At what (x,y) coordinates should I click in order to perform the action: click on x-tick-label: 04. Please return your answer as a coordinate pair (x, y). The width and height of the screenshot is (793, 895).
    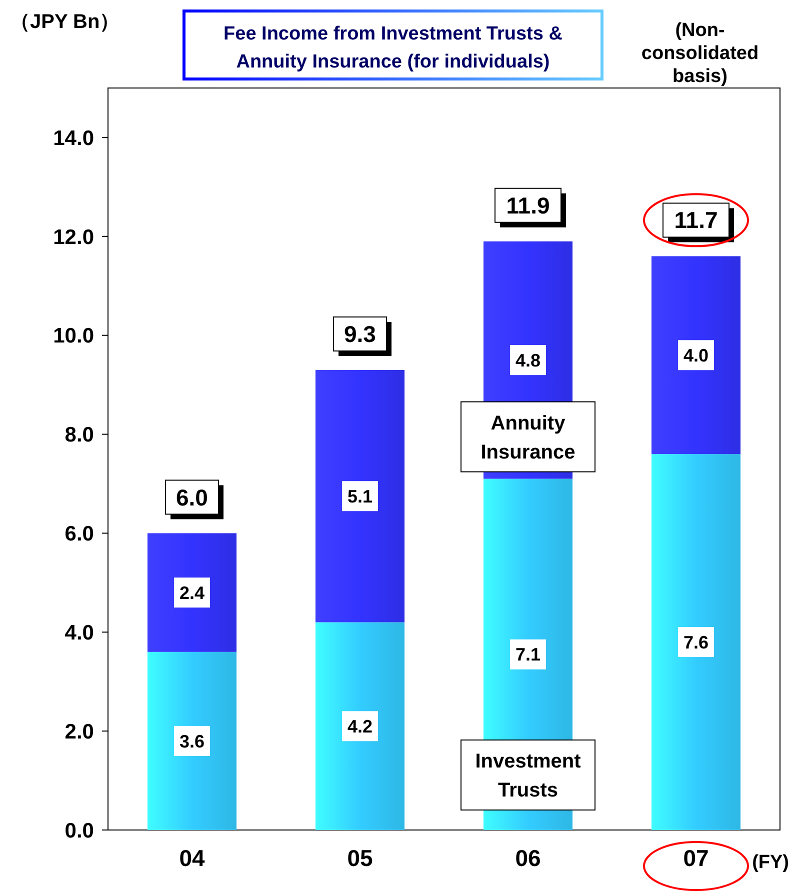
    Looking at the image, I should click on (192, 858).